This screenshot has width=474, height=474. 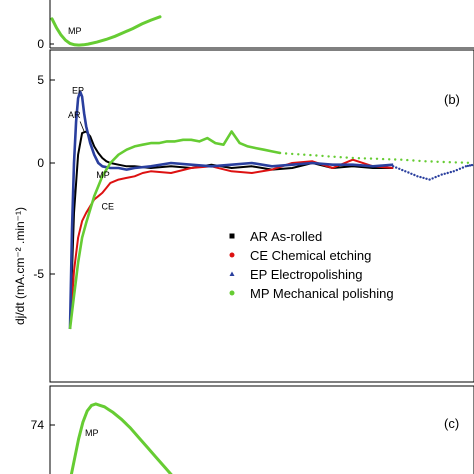 I want to click on panel-b-ytick-label-0: 0, so click(x=40, y=163).